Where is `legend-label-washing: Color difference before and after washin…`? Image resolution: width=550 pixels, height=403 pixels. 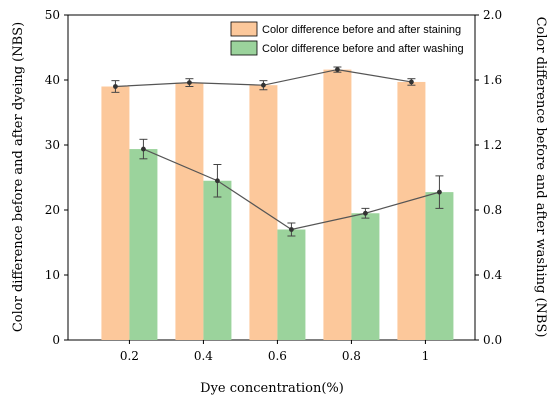 legend-label-washing: Color difference before and after washin… is located at coordinates (363, 49).